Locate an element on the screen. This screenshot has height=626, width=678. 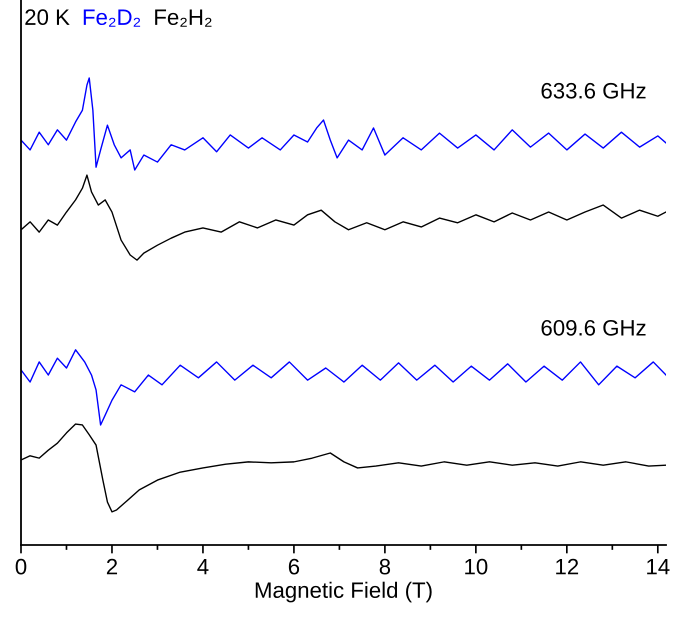
text: 20 K is located at coordinates (47, 17).